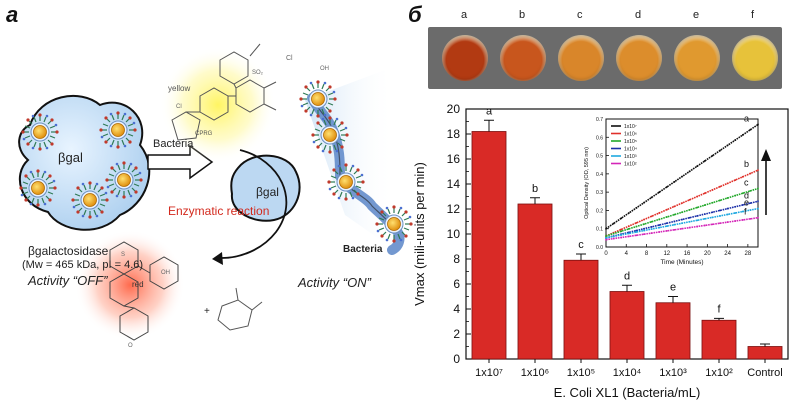  Describe the element at coordinates (454, 109) in the screenshot. I see `y-tick-label: 20` at that location.